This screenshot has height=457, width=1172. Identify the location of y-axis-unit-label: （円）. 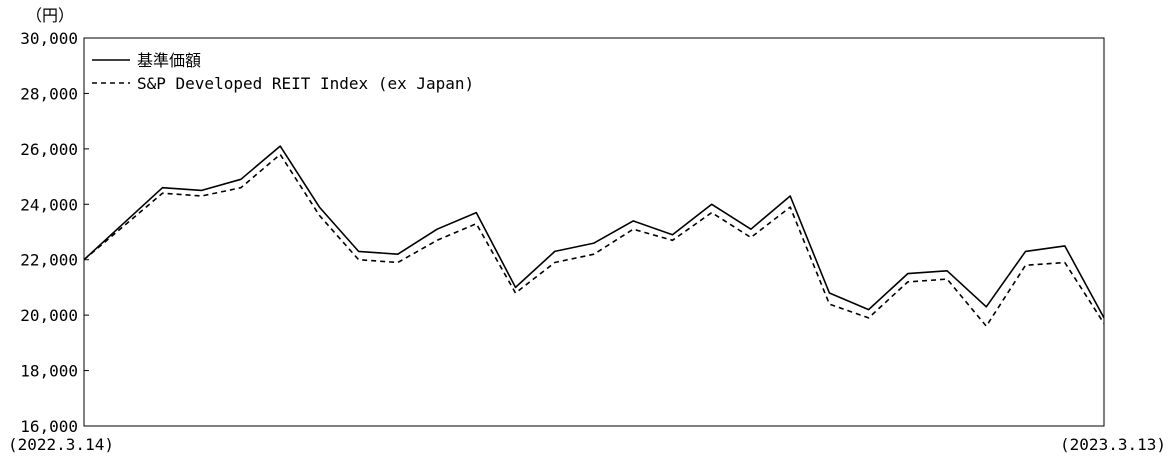
(50, 15).